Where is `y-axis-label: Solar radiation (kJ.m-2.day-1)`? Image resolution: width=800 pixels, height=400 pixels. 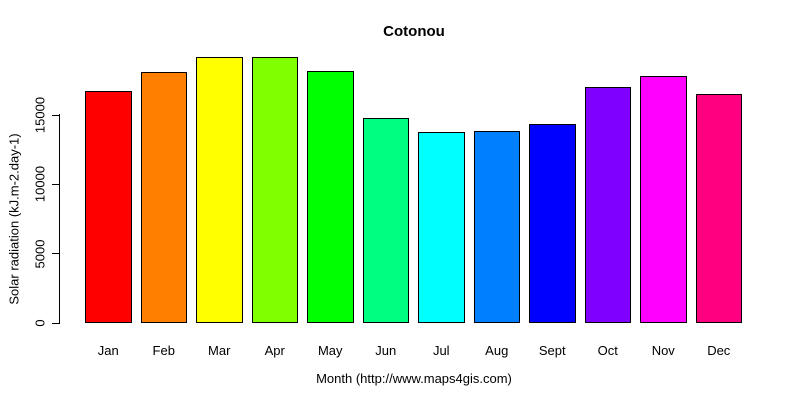 y-axis-label: Solar radiation (kJ.m-2.day-1) is located at coordinates (14, 219).